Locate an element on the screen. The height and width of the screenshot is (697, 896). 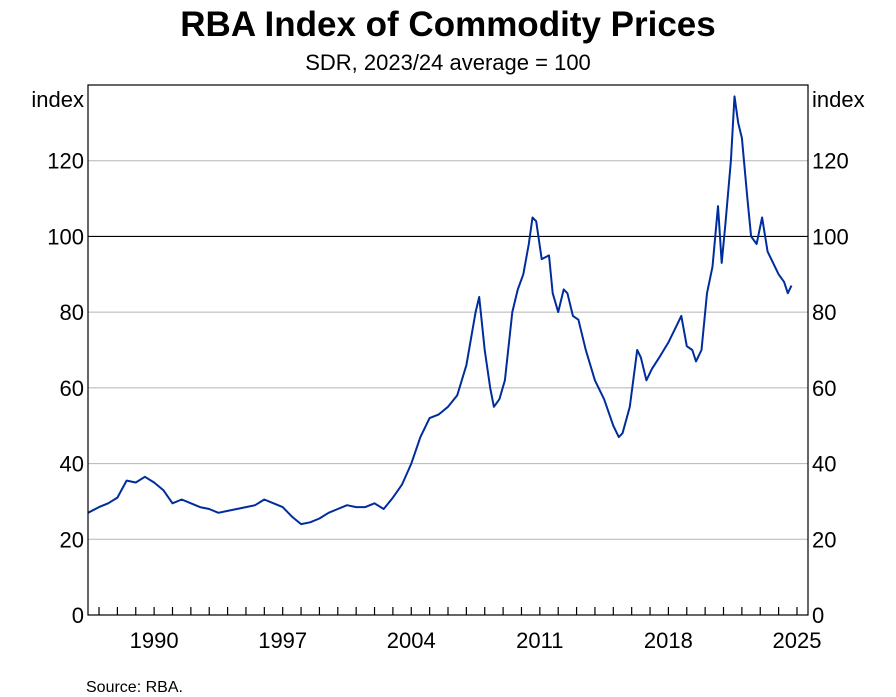
y-right-tick-20: 20 is located at coordinates (824, 539).